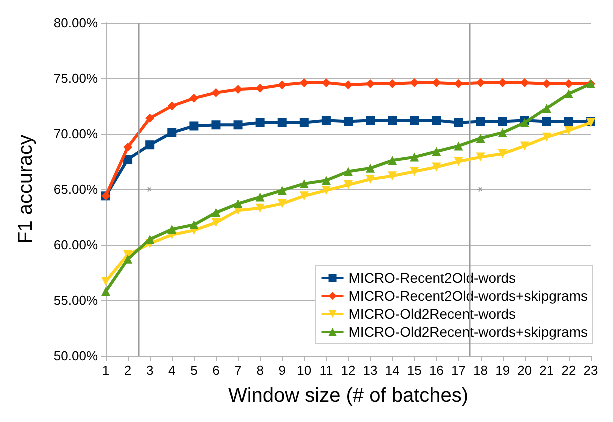  What do you see at coordinates (304, 370) in the screenshot?
I see `x-tick-label: 10` at bounding box center [304, 370].